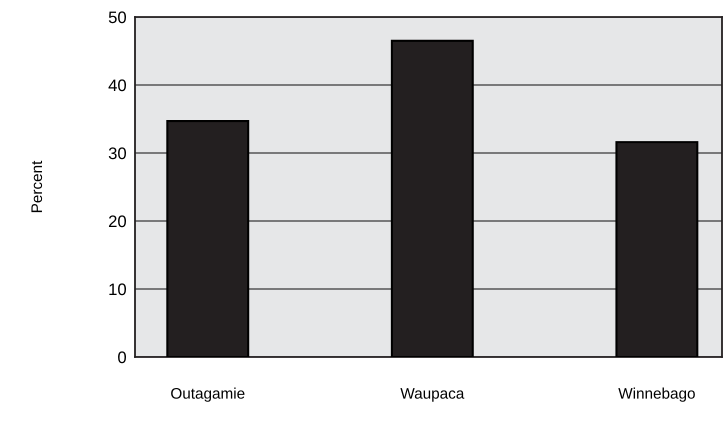 The width and height of the screenshot is (724, 421). I want to click on y-tick-label: 20, so click(117, 221).